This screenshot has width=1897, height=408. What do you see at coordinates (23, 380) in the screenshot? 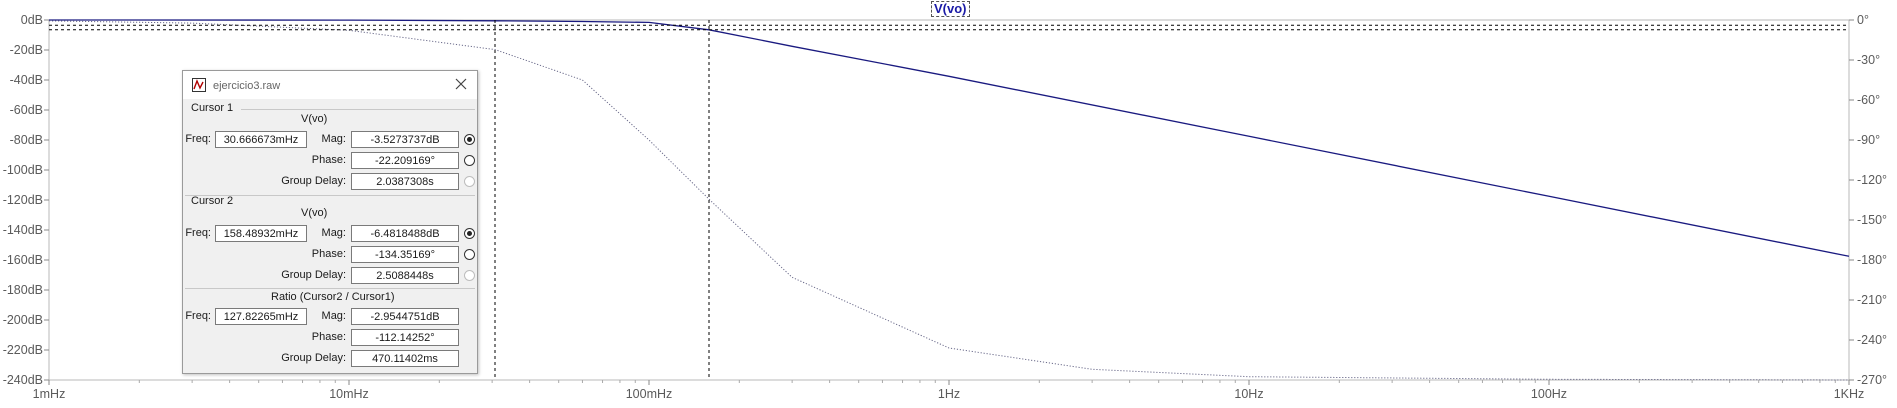
I see `left-tick-label: -240dB` at bounding box center [23, 380].